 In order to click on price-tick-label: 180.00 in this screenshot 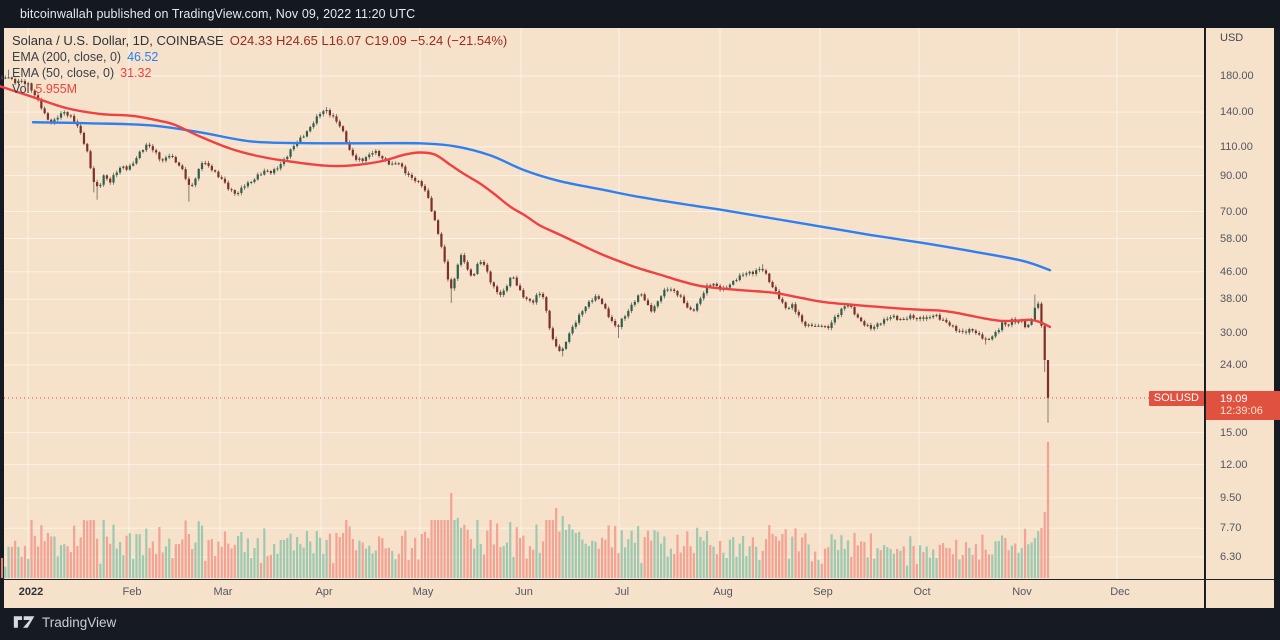, I will do `click(1237, 76)`.